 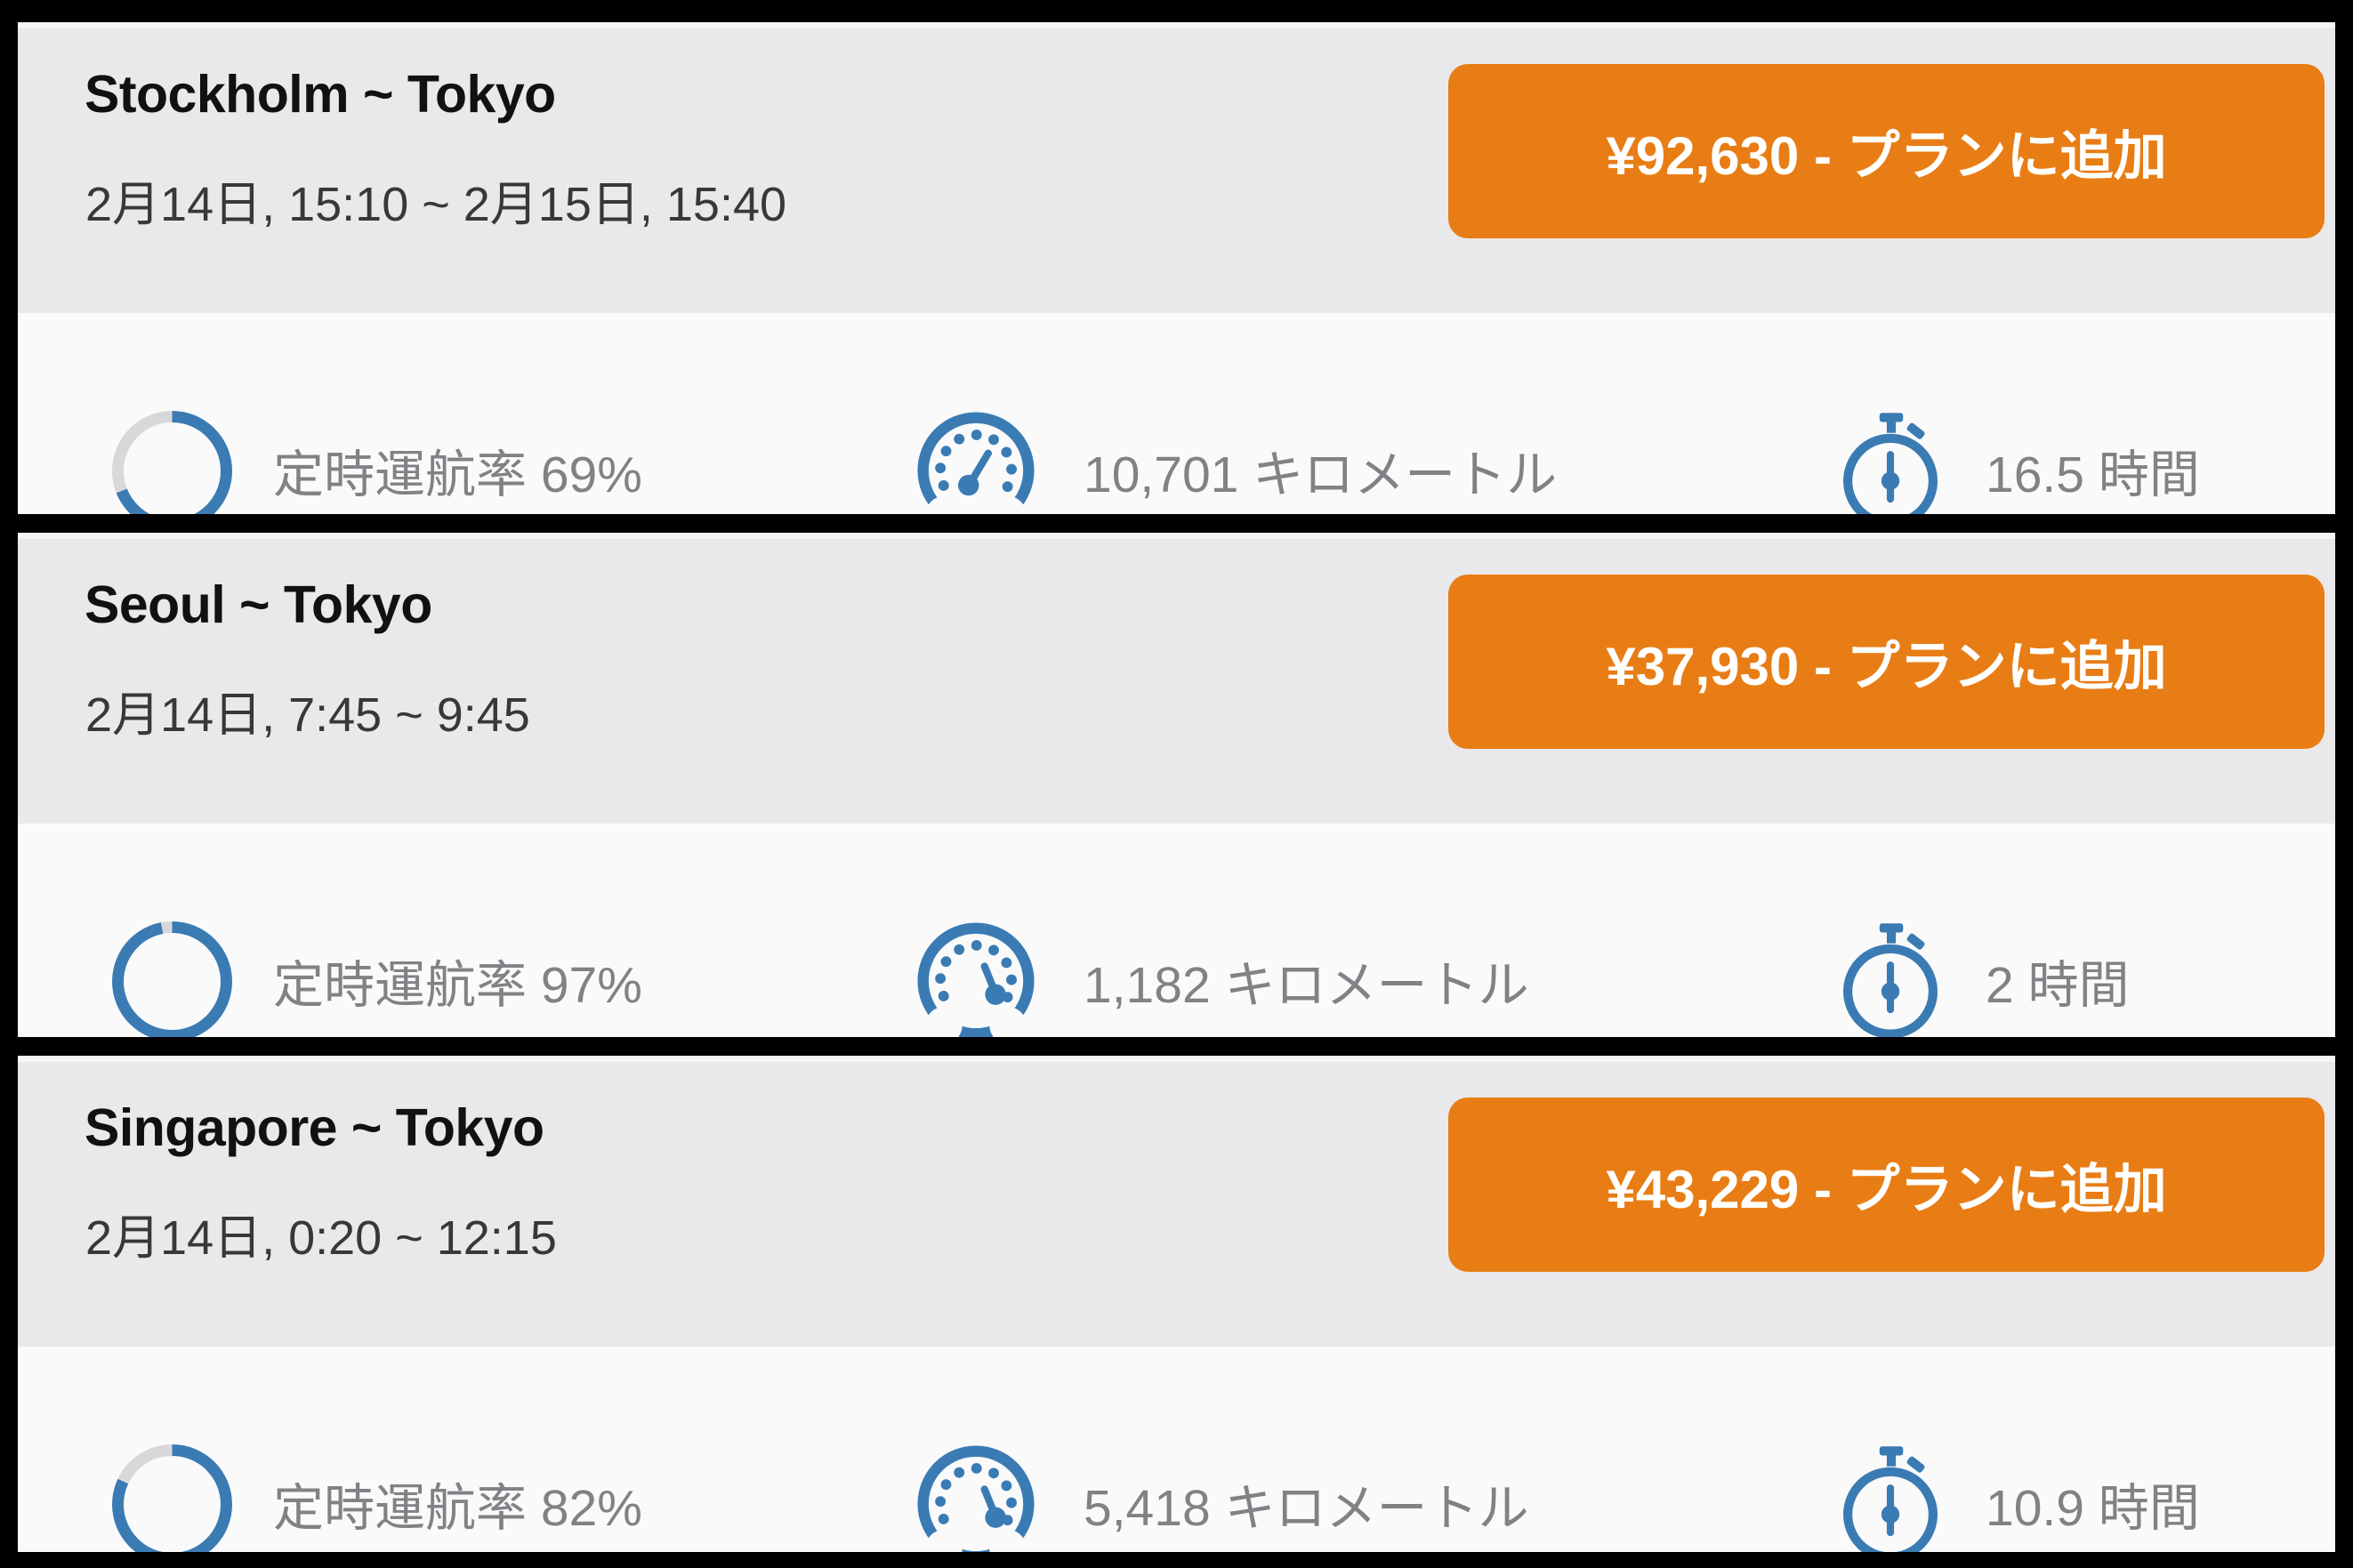 I want to click on on-time-stat: 定時運航率 69%, so click(x=377, y=461).